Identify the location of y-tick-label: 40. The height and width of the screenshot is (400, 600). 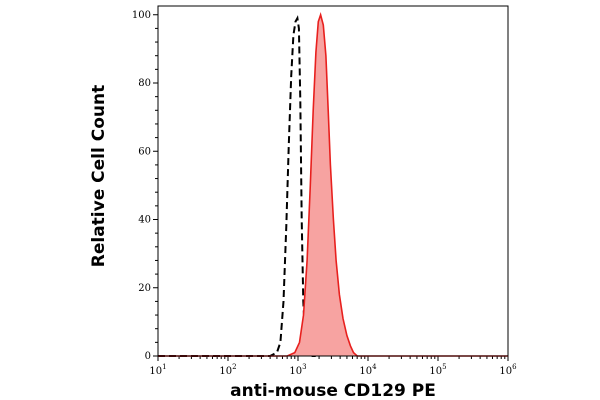
(144, 220).